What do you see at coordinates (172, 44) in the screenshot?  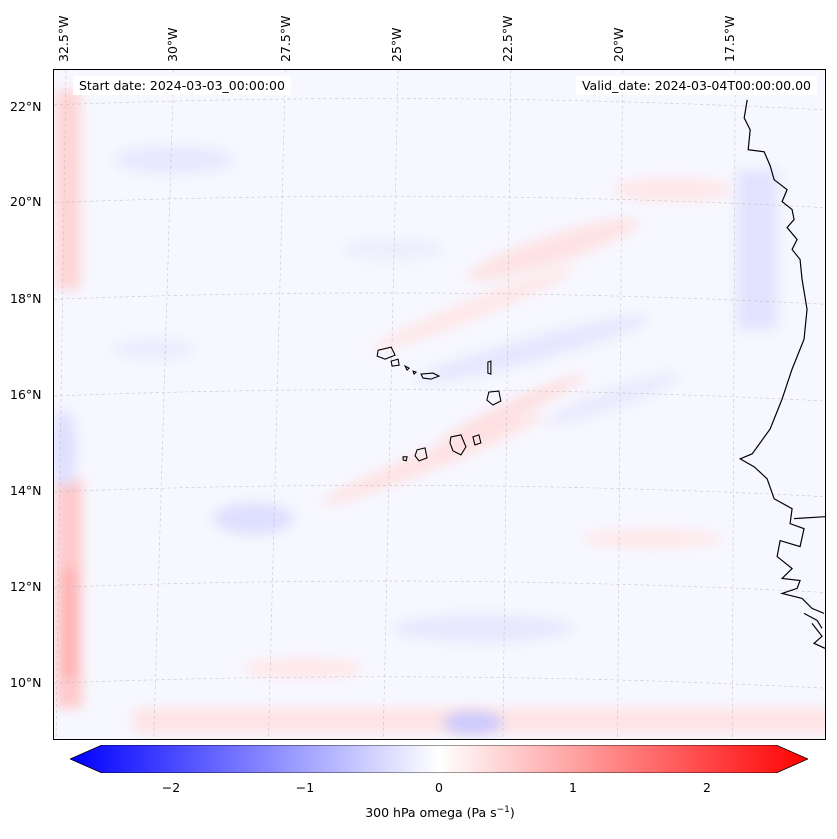 I see `lon-tick-label: 30°W` at bounding box center [172, 44].